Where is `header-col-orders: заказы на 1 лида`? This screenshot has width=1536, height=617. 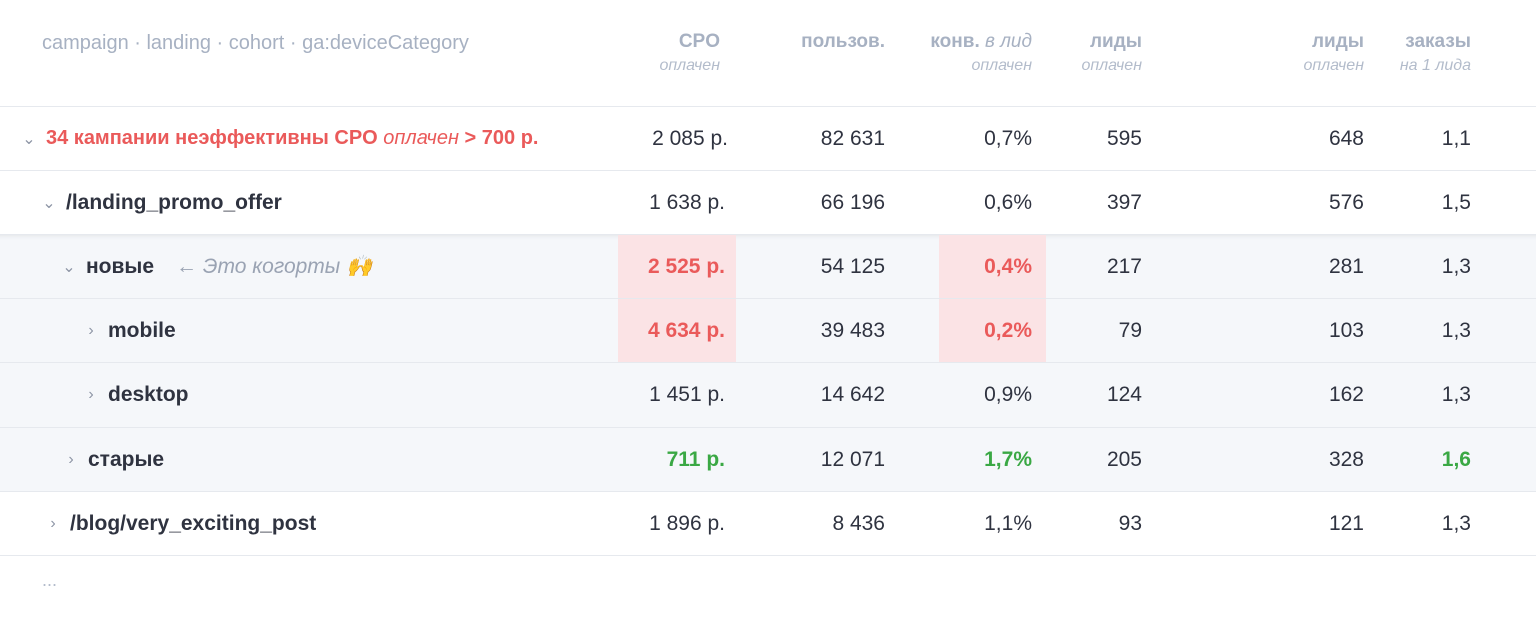
header-col-orders: заказы на 1 лида is located at coordinates (1435, 52).